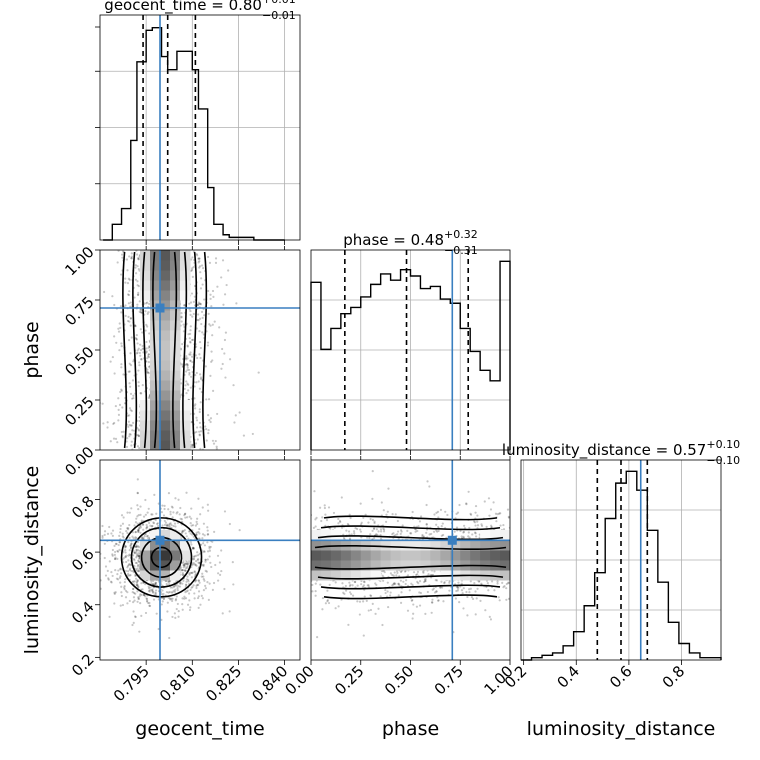 The height and width of the screenshot is (760, 760). Describe the element at coordinates (199, 729) in the screenshot. I see `x-axis-label-geocent_time: geocent_time` at that location.